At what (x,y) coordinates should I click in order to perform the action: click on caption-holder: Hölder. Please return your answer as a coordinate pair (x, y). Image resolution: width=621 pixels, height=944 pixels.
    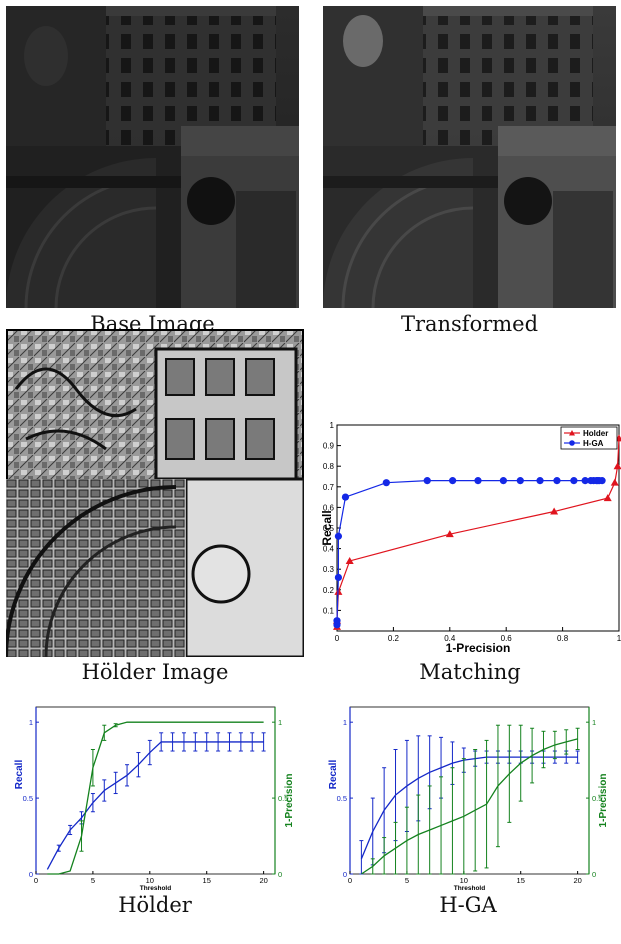
    Looking at the image, I should click on (155, 905).